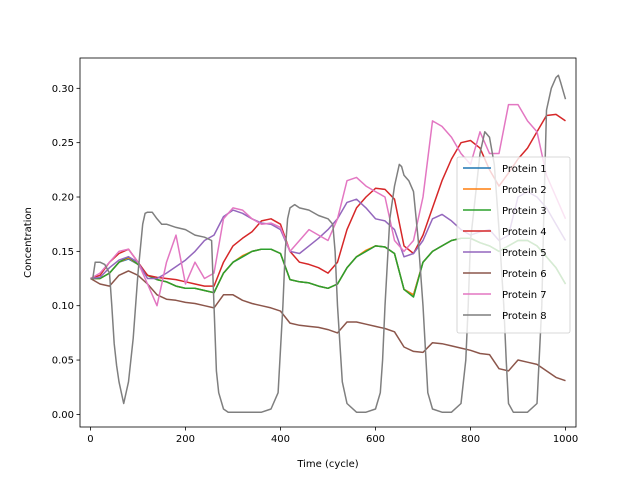 The height and width of the screenshot is (480, 640). What do you see at coordinates (63, 252) in the screenshot?
I see `y-tick-label: 0.15` at bounding box center [63, 252].